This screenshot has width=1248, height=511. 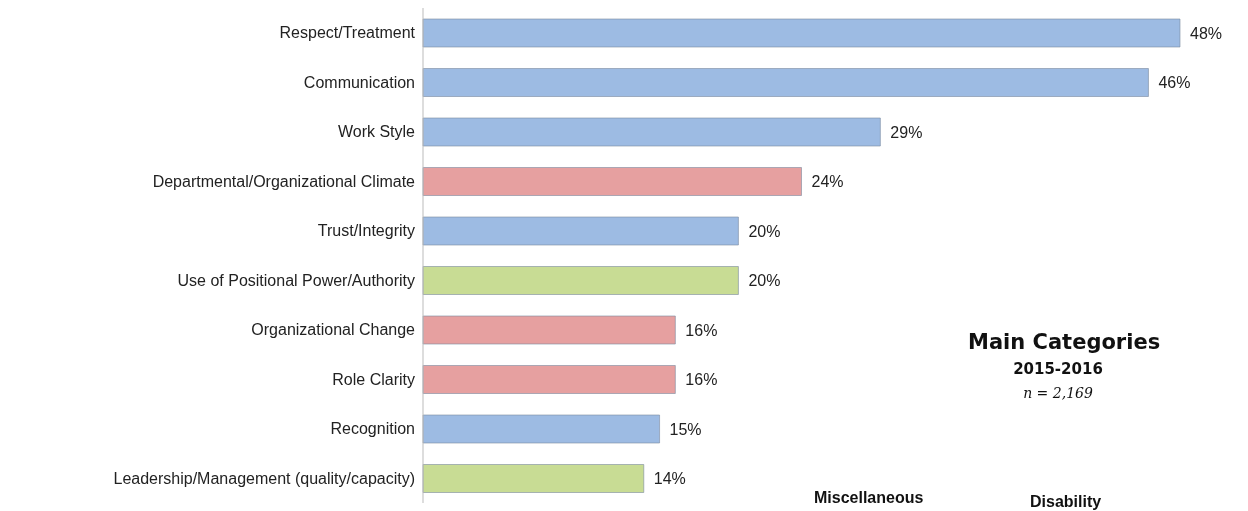 I want to click on data-label: 29%, so click(x=906, y=132).